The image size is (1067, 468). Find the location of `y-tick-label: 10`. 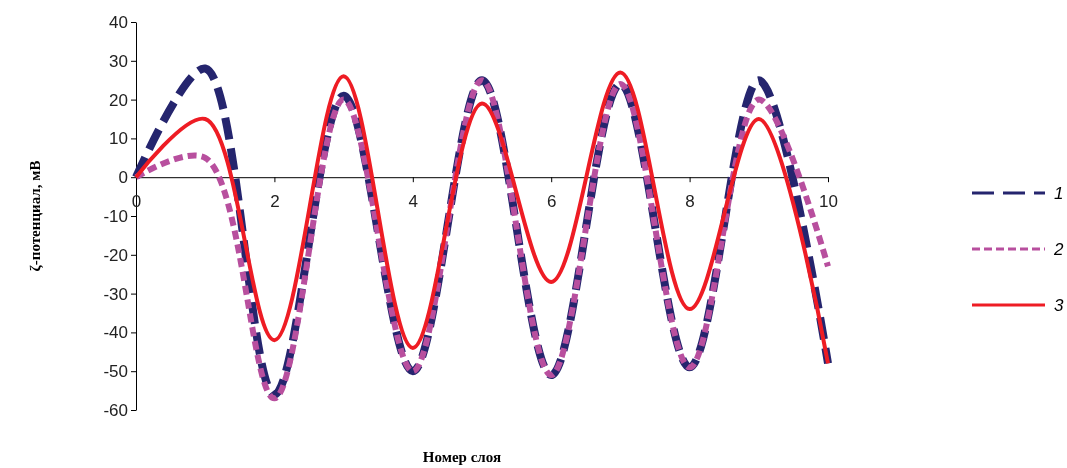

y-tick-label: 10 is located at coordinates (118, 139).